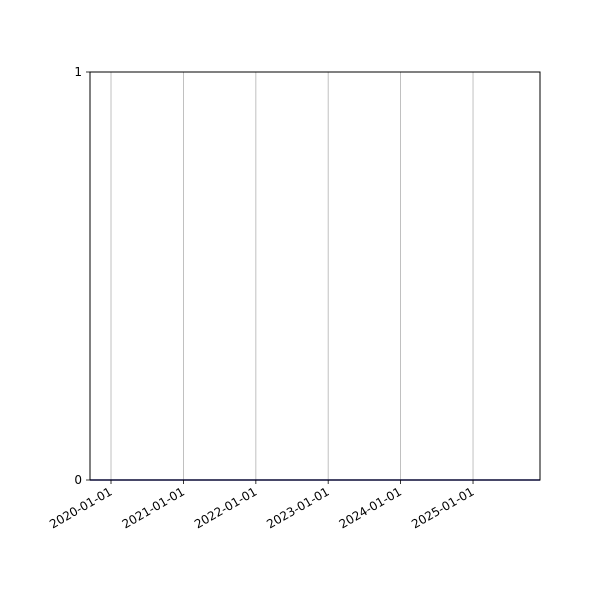  Describe the element at coordinates (82, 276) in the screenshot. I see `y-axis: 01` at that location.